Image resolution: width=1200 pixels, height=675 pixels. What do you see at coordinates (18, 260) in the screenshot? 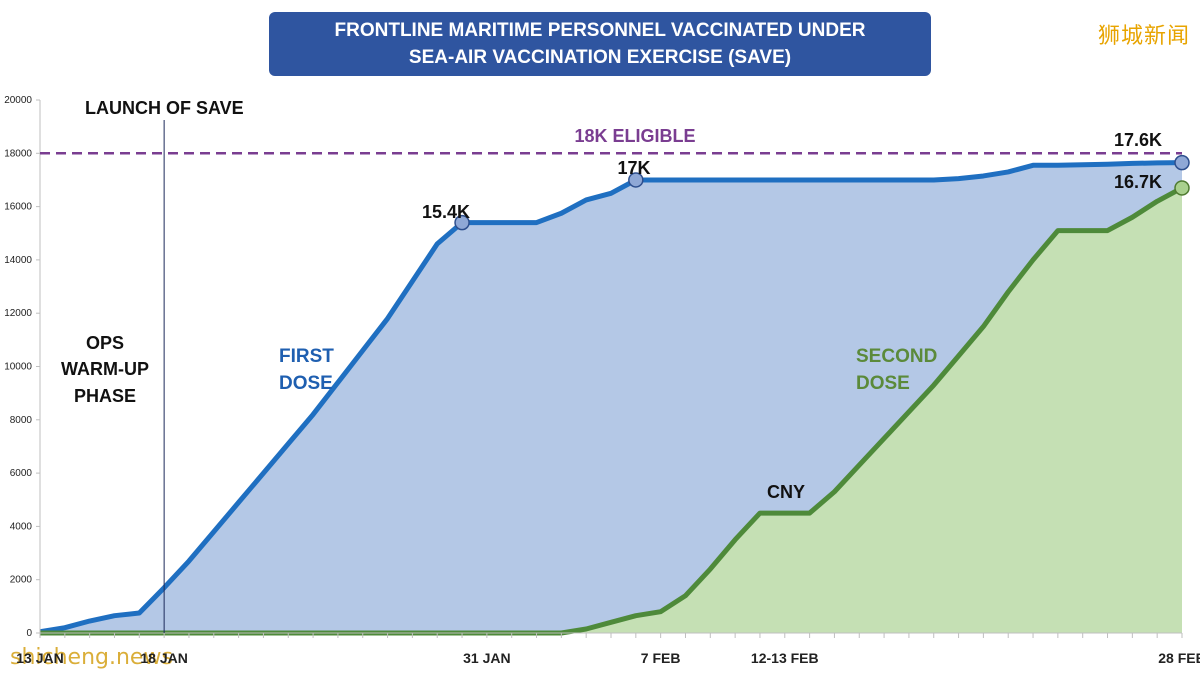
I see `y-tick-label: 14000` at bounding box center [18, 260].